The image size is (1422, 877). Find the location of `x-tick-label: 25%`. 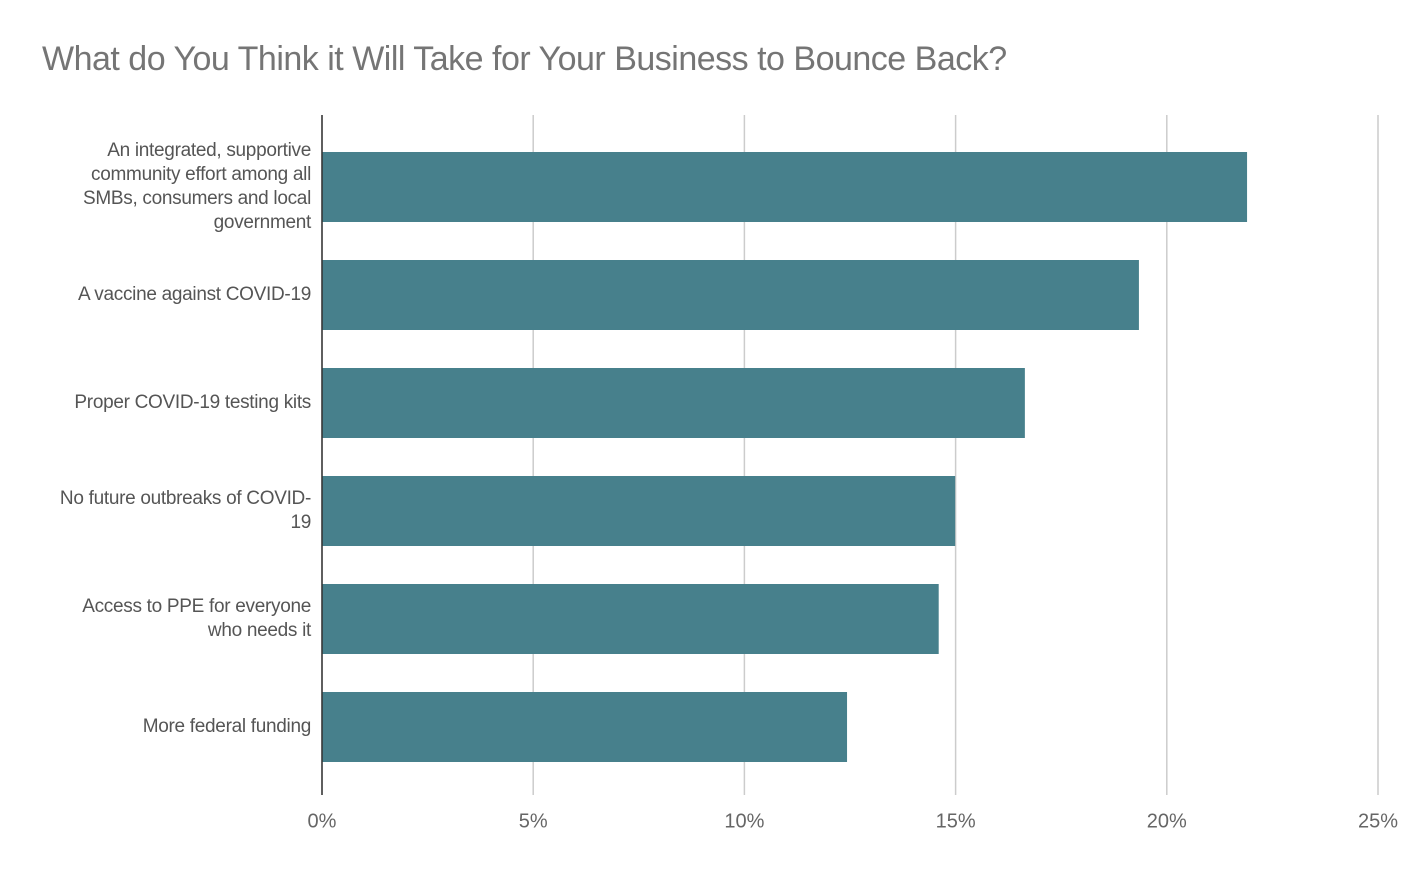

x-tick-label: 25% is located at coordinates (1378, 821).